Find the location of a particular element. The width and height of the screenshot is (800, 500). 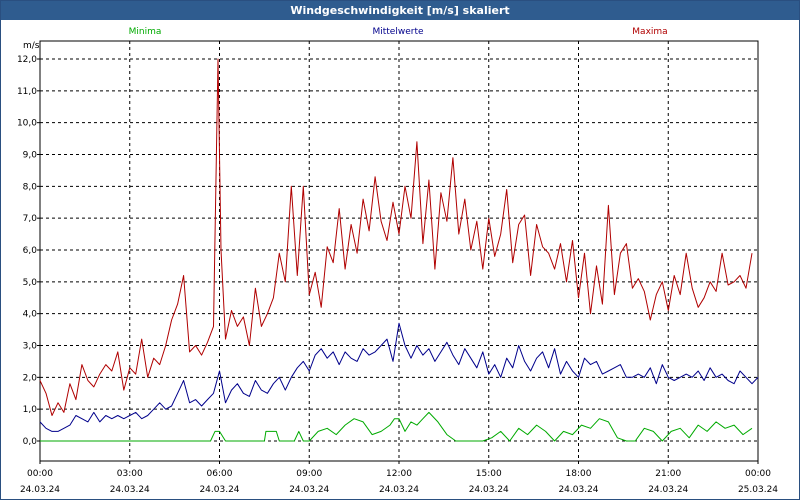

x-tick-time-label: 18:00 is located at coordinates (579, 474).